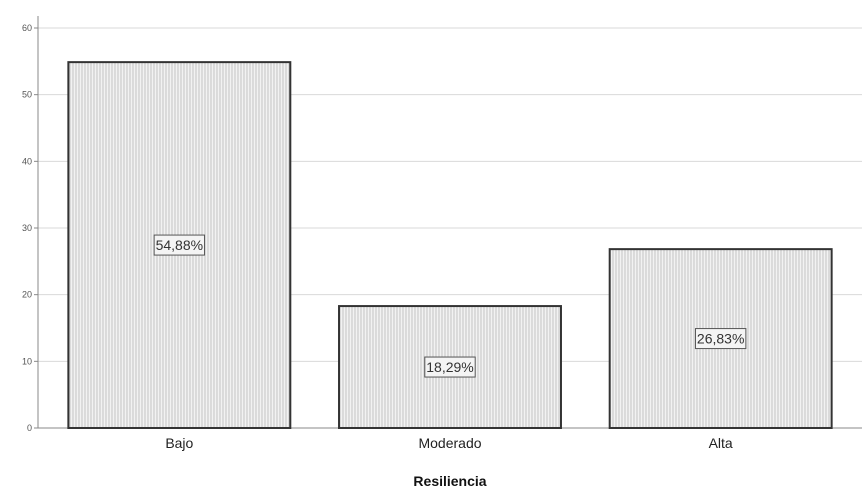  What do you see at coordinates (29, 428) in the screenshot?
I see `y-tick-label: 0` at bounding box center [29, 428].